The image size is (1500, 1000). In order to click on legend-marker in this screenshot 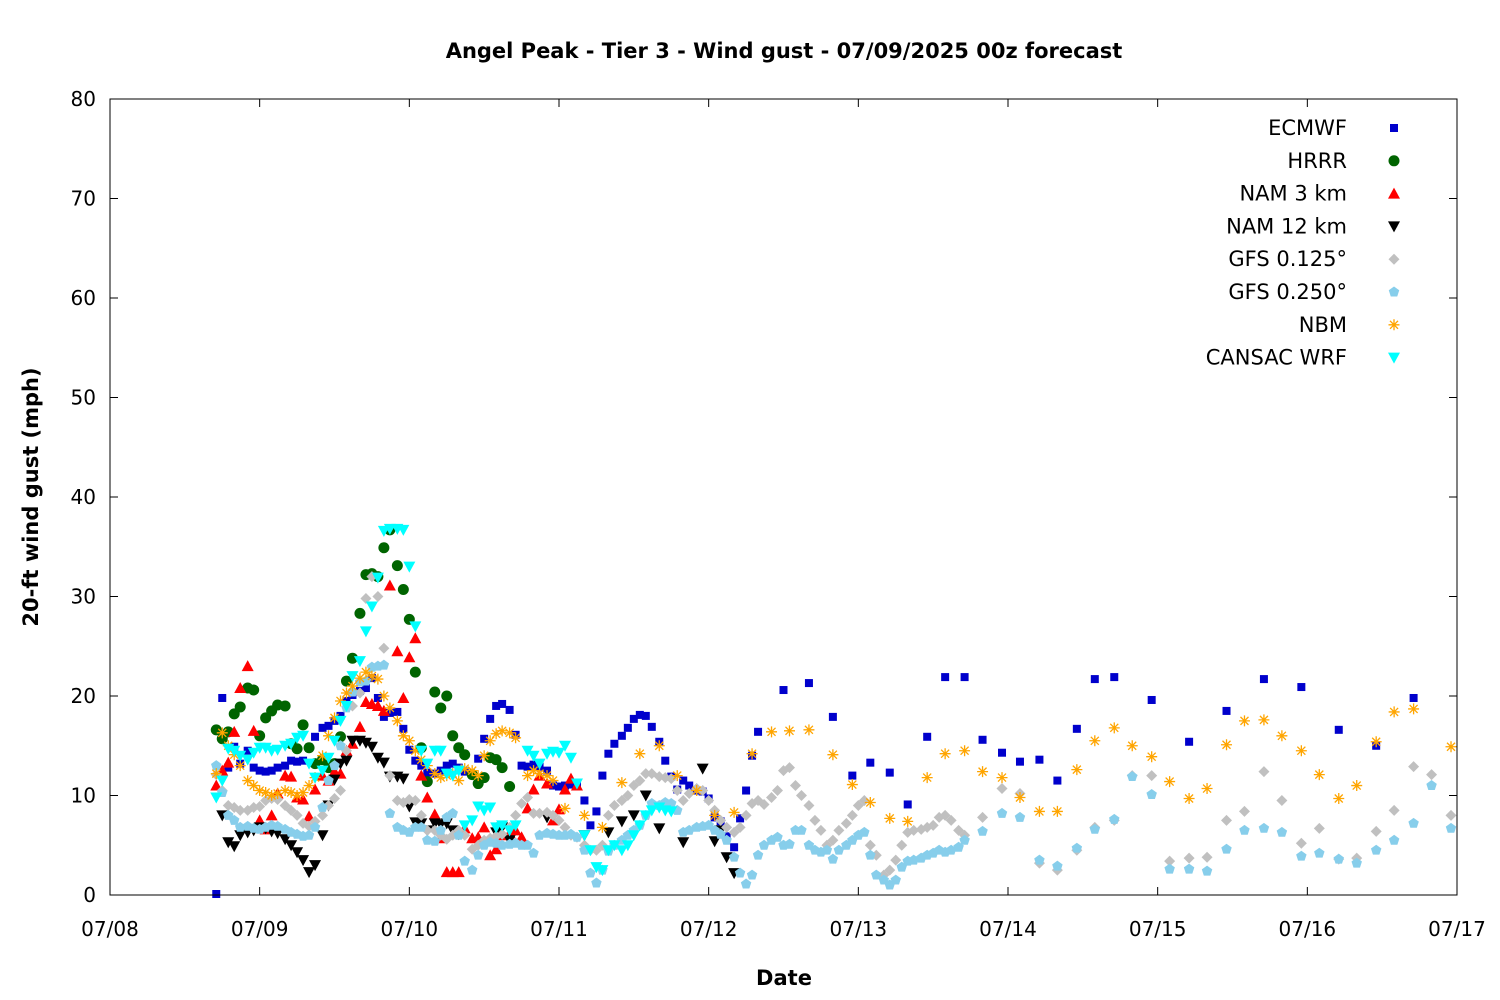, I will do `click(1394, 325)`.